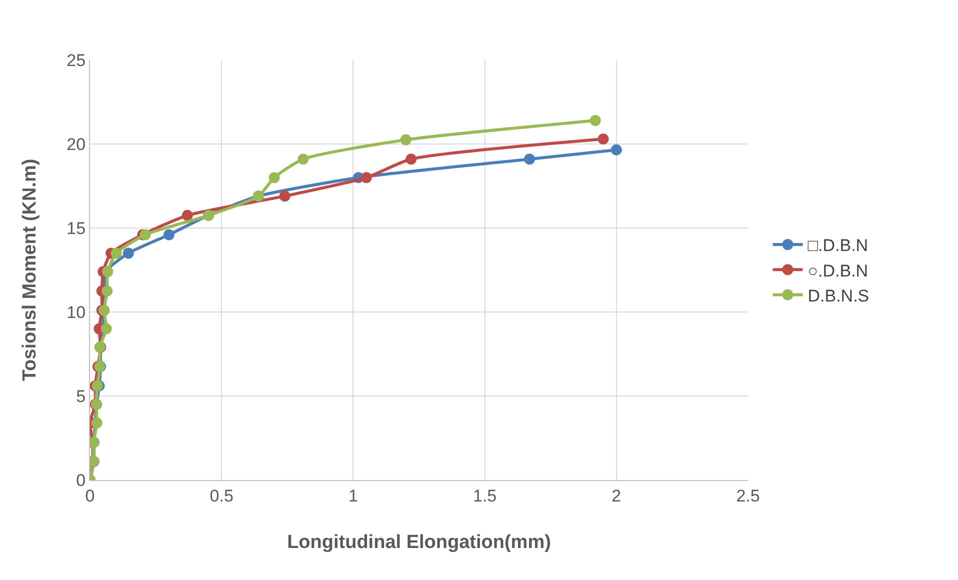 The image size is (958, 580). Describe the element at coordinates (222, 496) in the screenshot. I see `x-tick-label: 0.5` at that location.